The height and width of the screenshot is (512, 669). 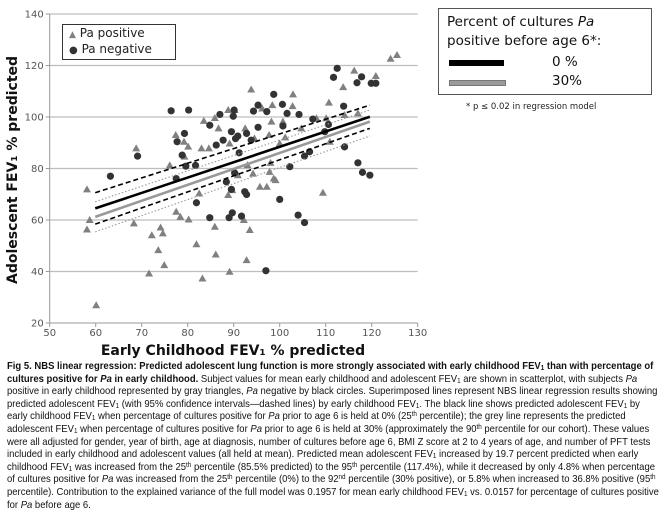 What do you see at coordinates (417, 333) in the screenshot?
I see `x-tick-label: 130` at bounding box center [417, 333].